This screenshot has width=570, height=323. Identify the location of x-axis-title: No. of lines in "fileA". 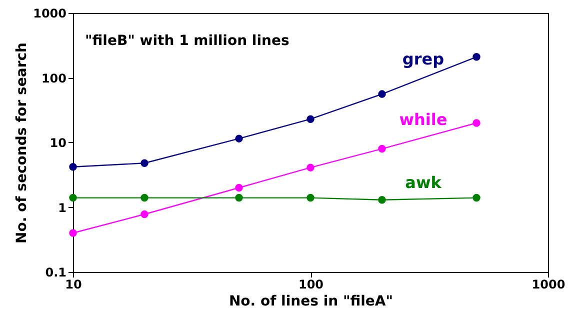
(311, 302).